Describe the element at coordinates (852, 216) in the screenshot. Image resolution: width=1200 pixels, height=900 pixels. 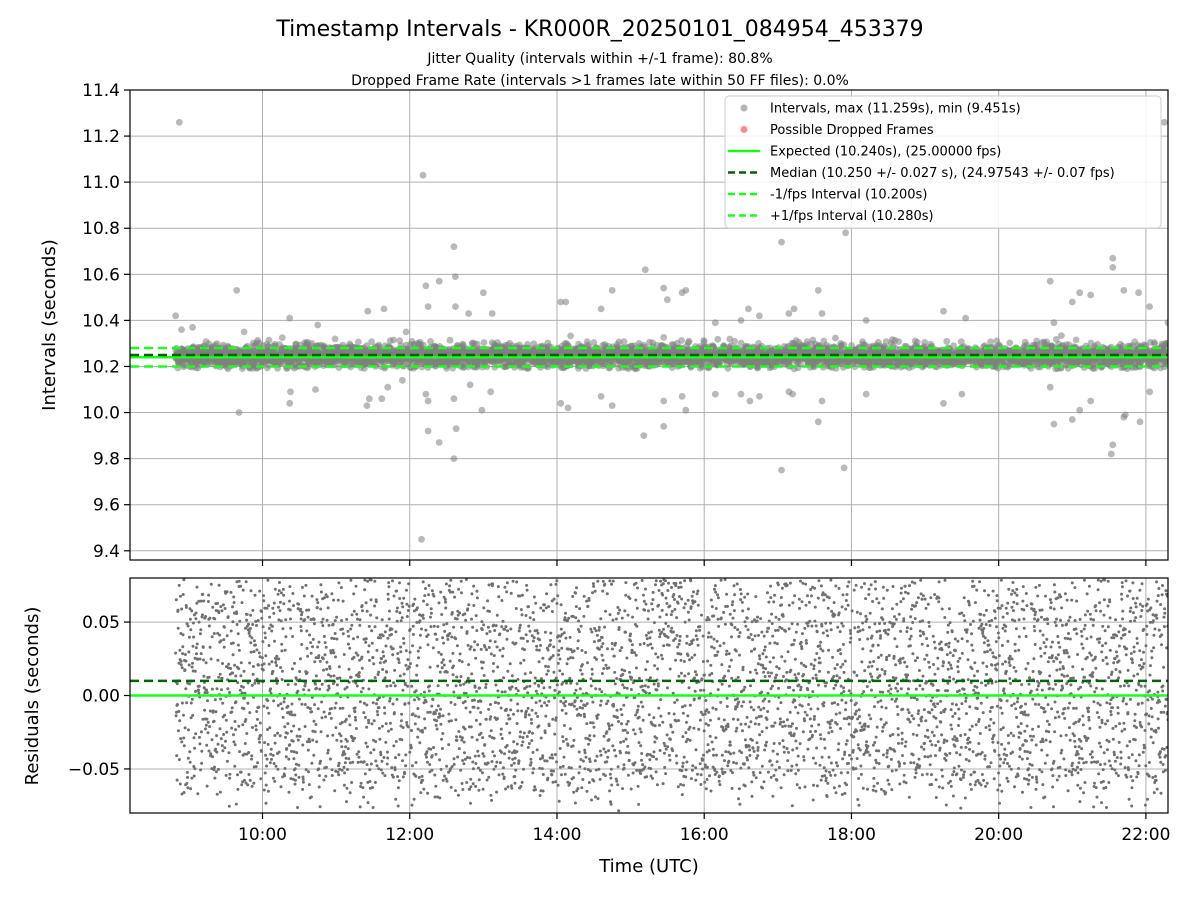
I see `legend-label: +1/fps Interval (10.280s)` at that location.